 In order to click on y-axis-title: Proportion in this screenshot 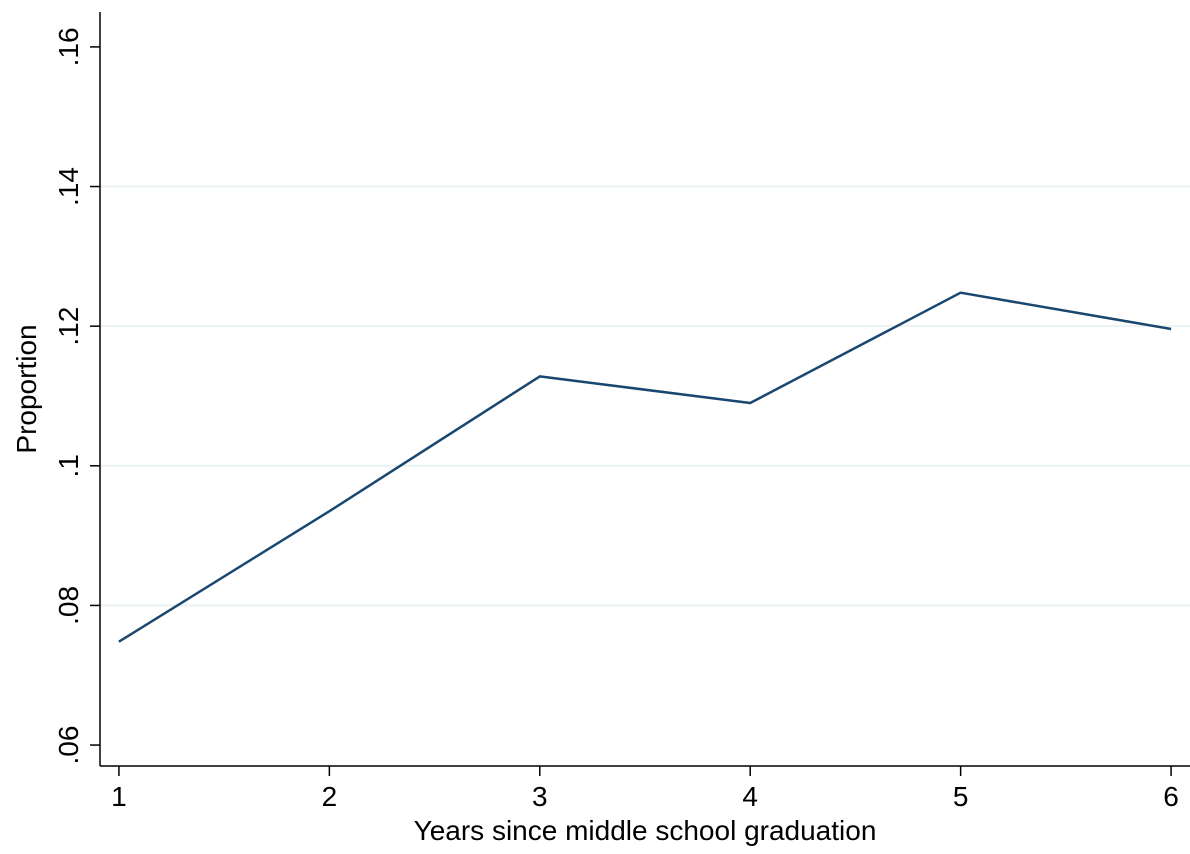, I will do `click(26, 388)`.